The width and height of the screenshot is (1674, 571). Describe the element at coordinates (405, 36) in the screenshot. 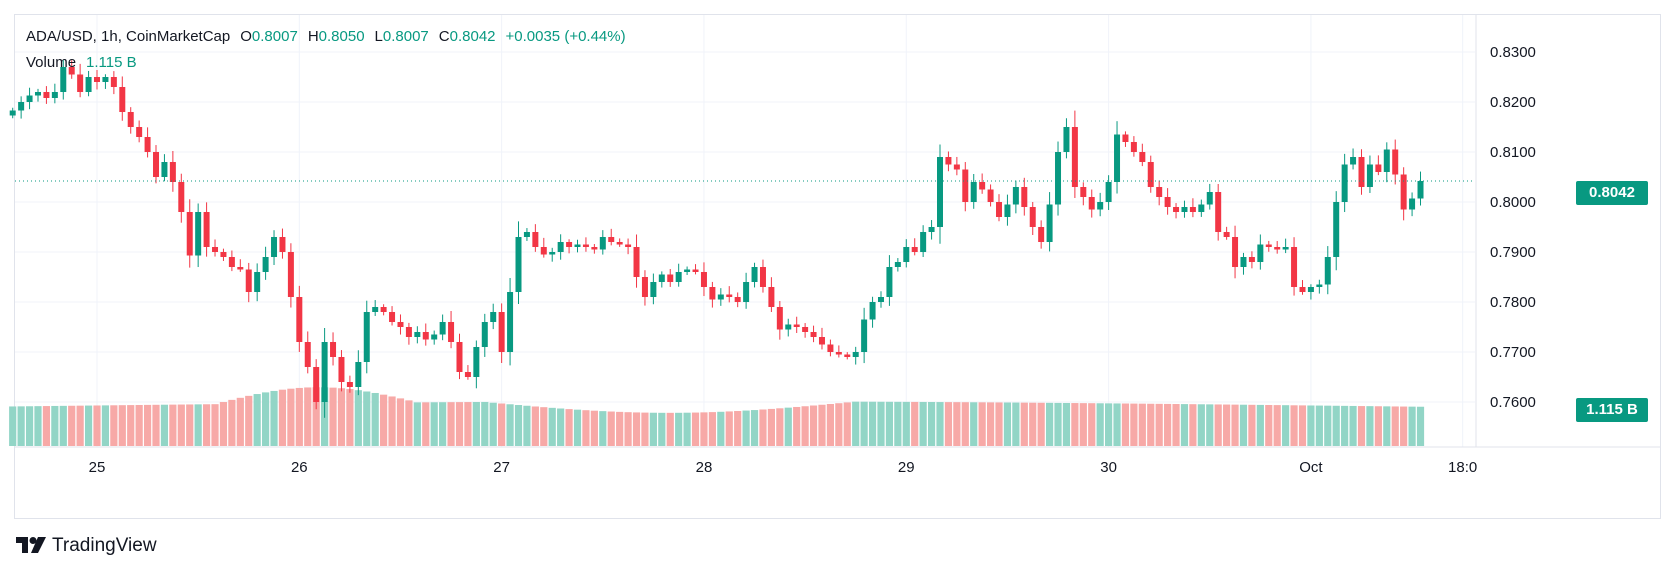

I see `low-value: 0.8007` at that location.